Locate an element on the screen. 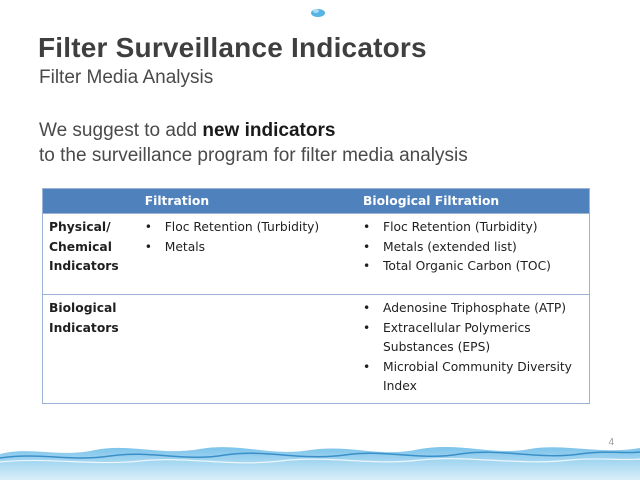  header-cell-empty is located at coordinates (89, 201).